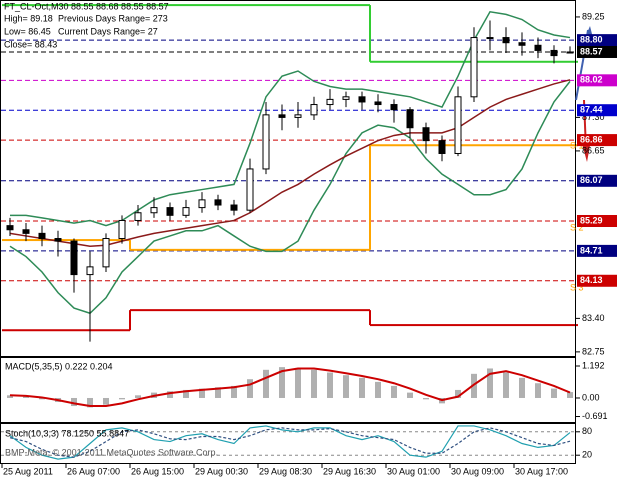 The height and width of the screenshot is (480, 640). I want to click on x-tick-label: 29 Aug 08:30, so click(285, 471).